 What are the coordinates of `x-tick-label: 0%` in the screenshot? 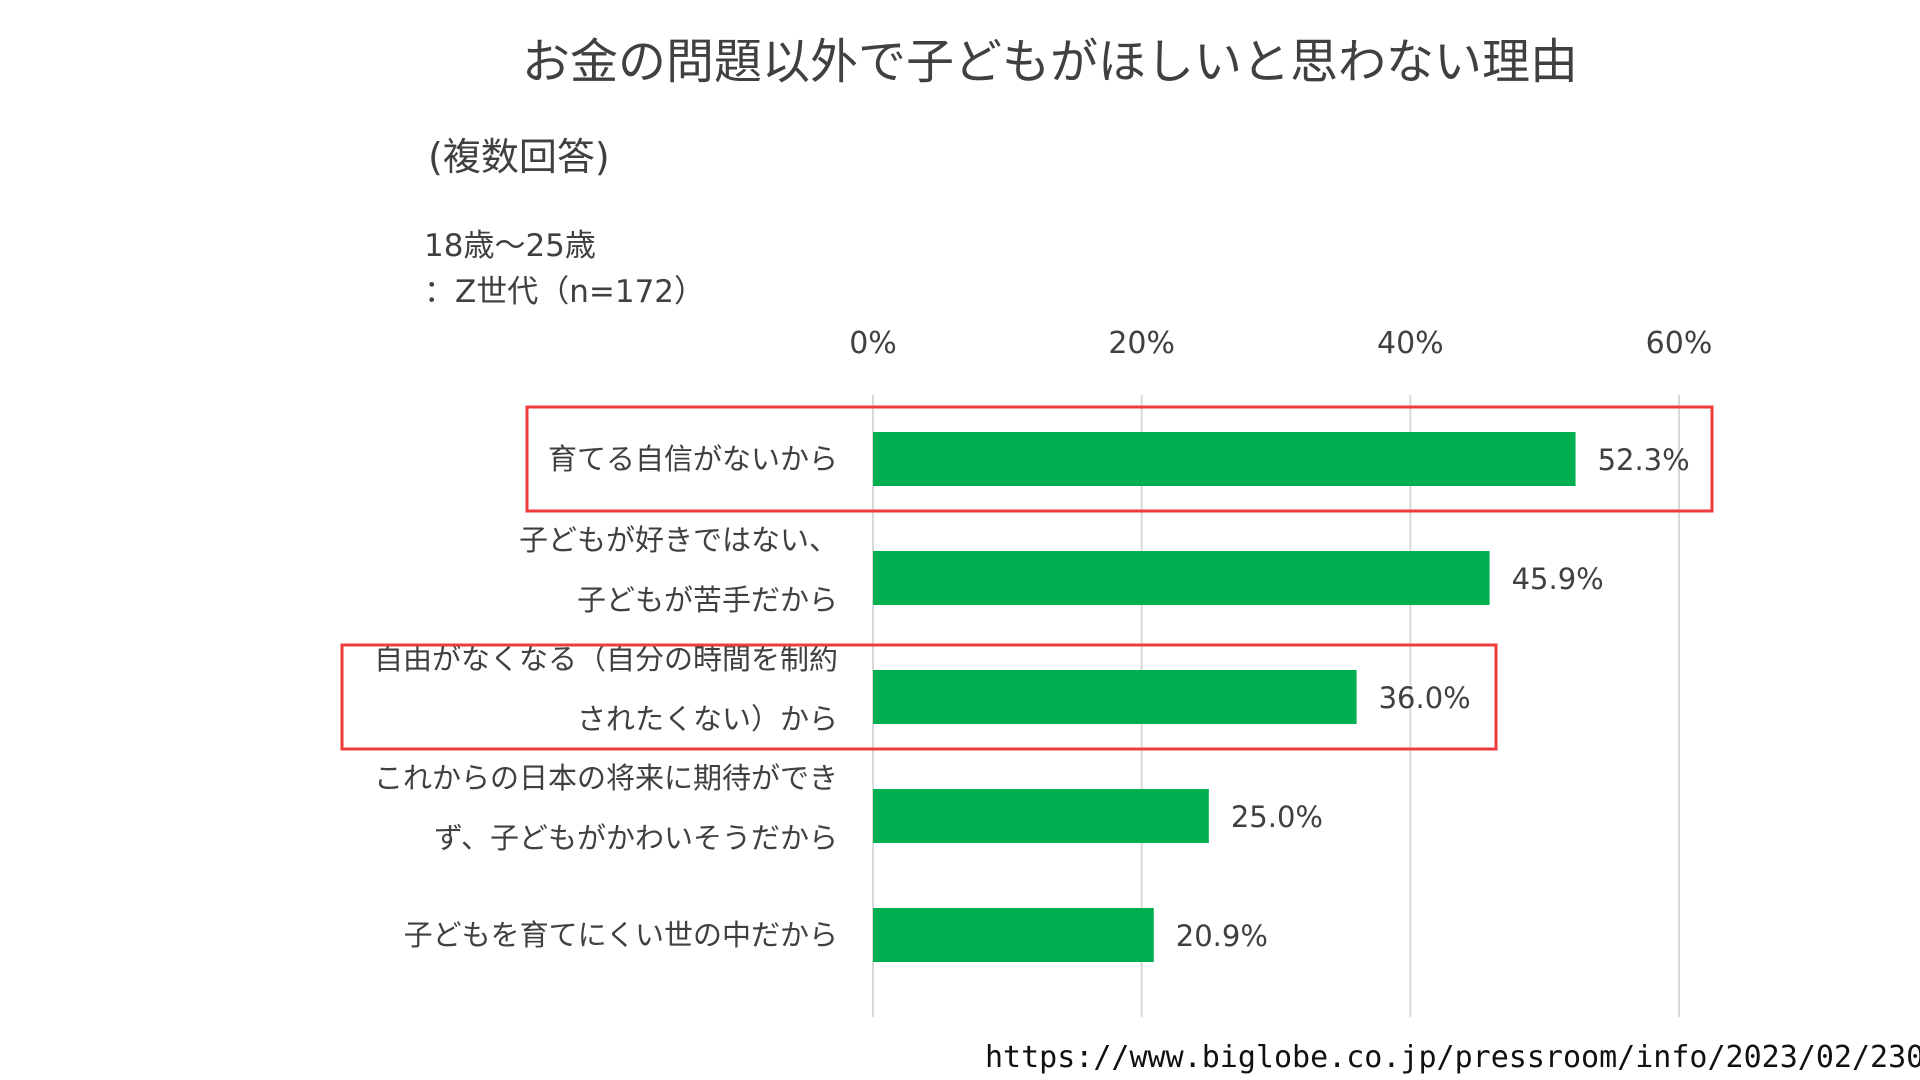 It's located at (873, 343).